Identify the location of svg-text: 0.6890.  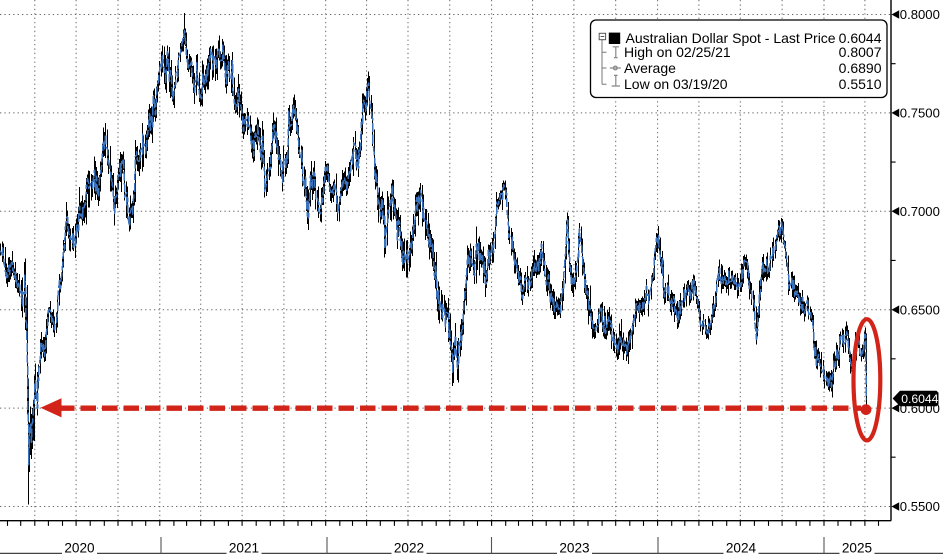
(860, 68).